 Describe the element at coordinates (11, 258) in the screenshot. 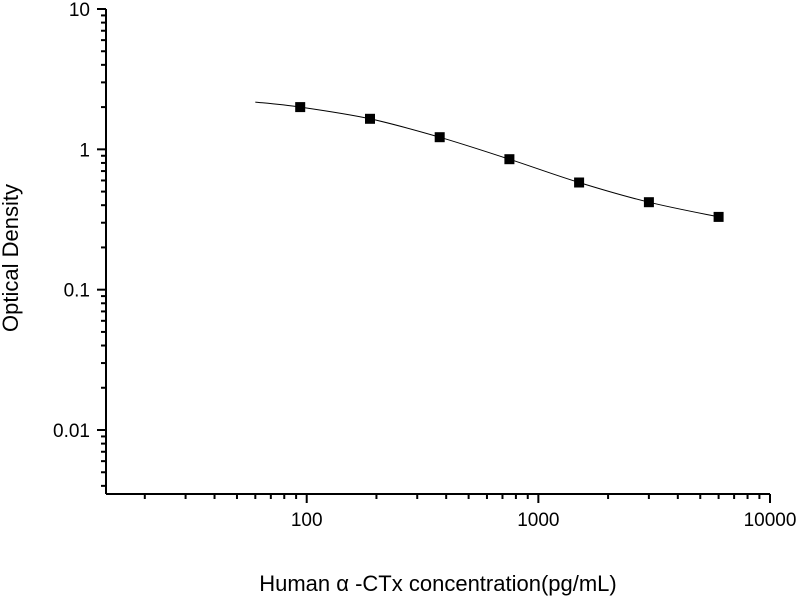

I see `y-axis-title: Optical Density` at that location.